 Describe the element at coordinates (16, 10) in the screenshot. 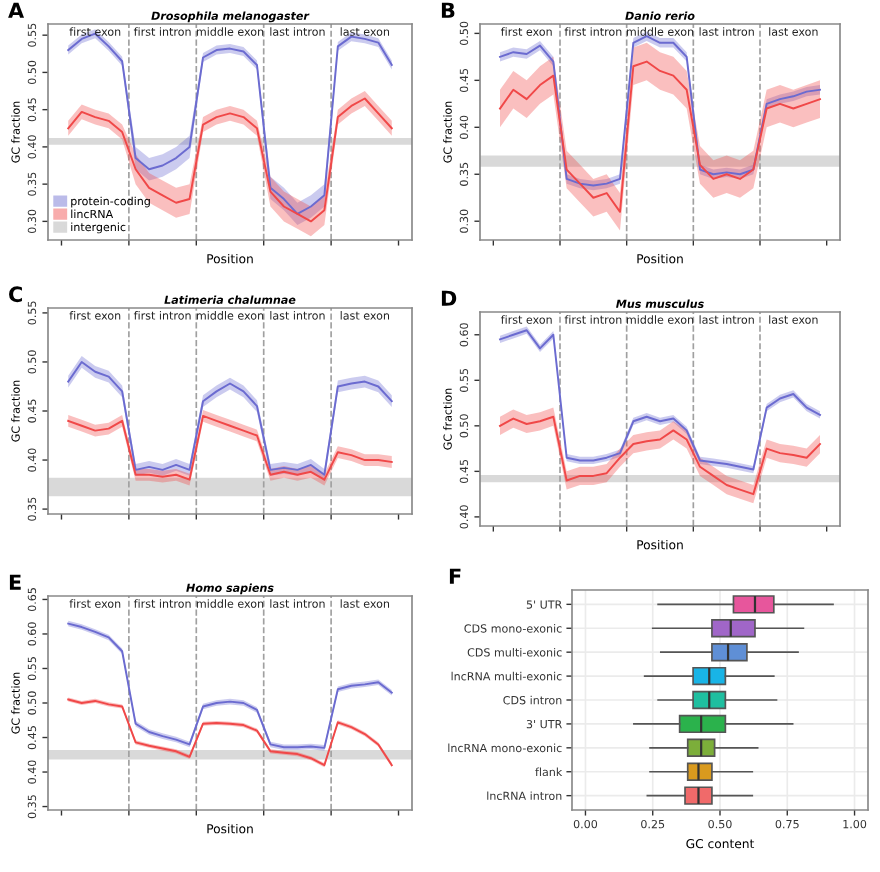

I see `text: A` at that location.